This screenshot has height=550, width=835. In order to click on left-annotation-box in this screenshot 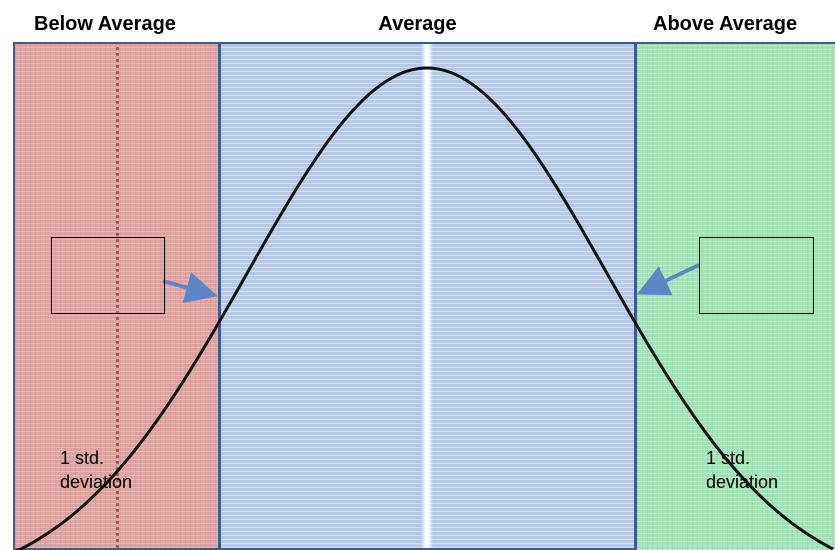, I will do `click(108, 275)`.